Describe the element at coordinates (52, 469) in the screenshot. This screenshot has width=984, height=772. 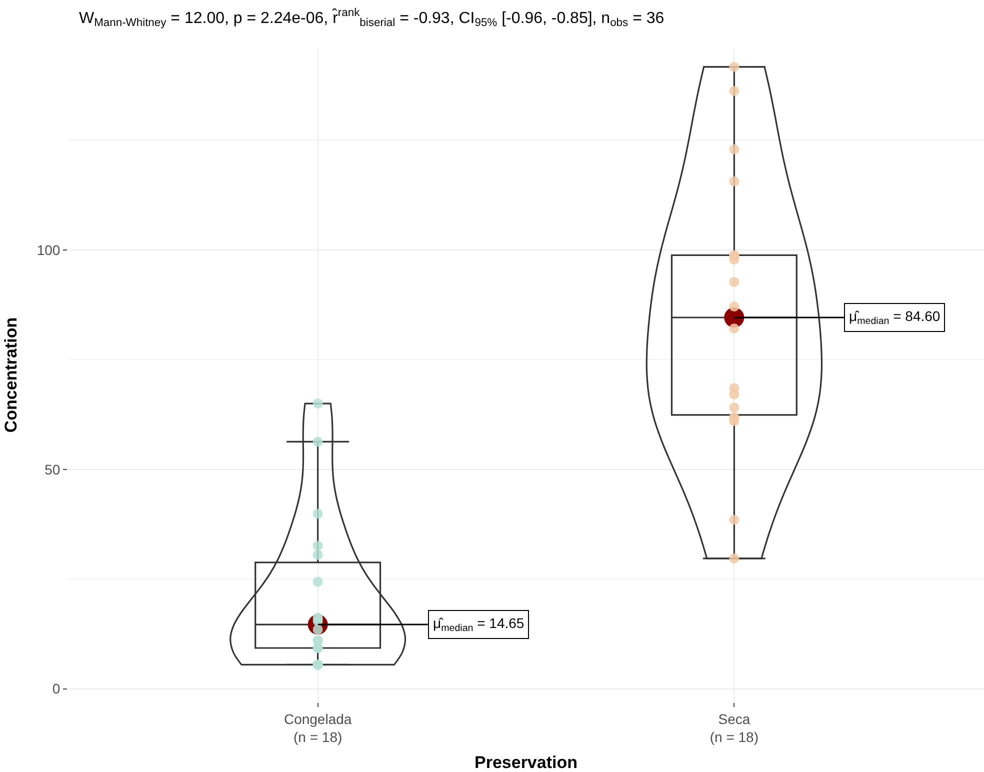
I see `y-tick-label: 50` at that location.